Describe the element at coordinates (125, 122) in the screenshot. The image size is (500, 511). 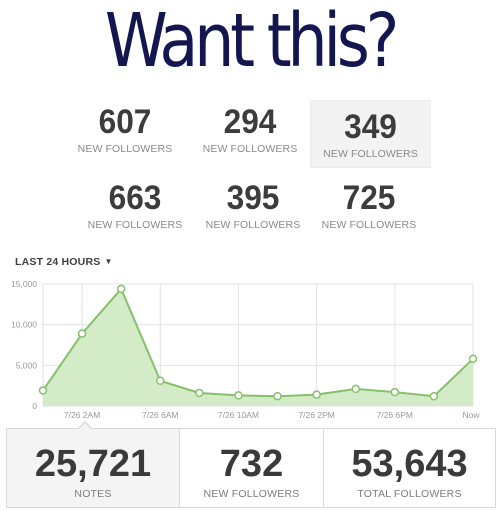
I see `stat-value: 607` at that location.